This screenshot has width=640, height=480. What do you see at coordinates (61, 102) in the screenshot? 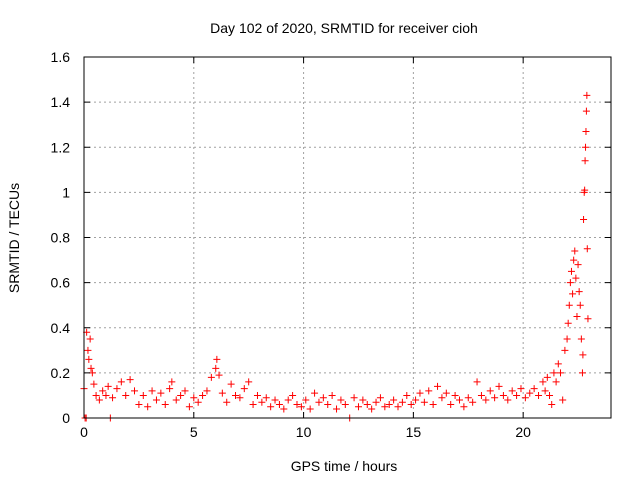
I see `y-tick-label: 1.4` at bounding box center [61, 102].